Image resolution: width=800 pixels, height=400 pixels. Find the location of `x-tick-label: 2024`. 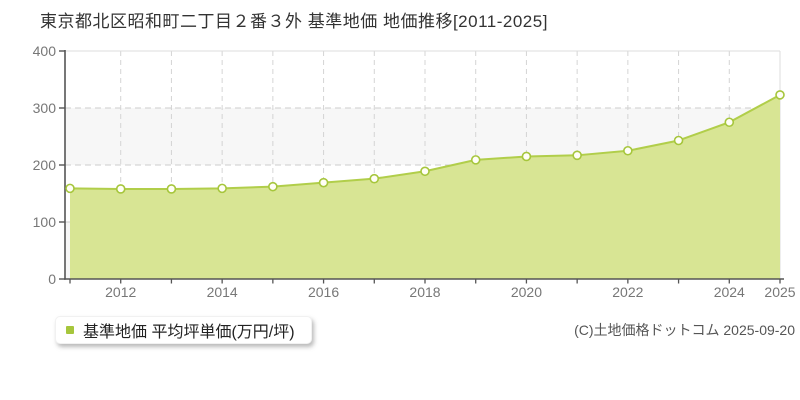

x-tick-label: 2024 is located at coordinates (729, 292).